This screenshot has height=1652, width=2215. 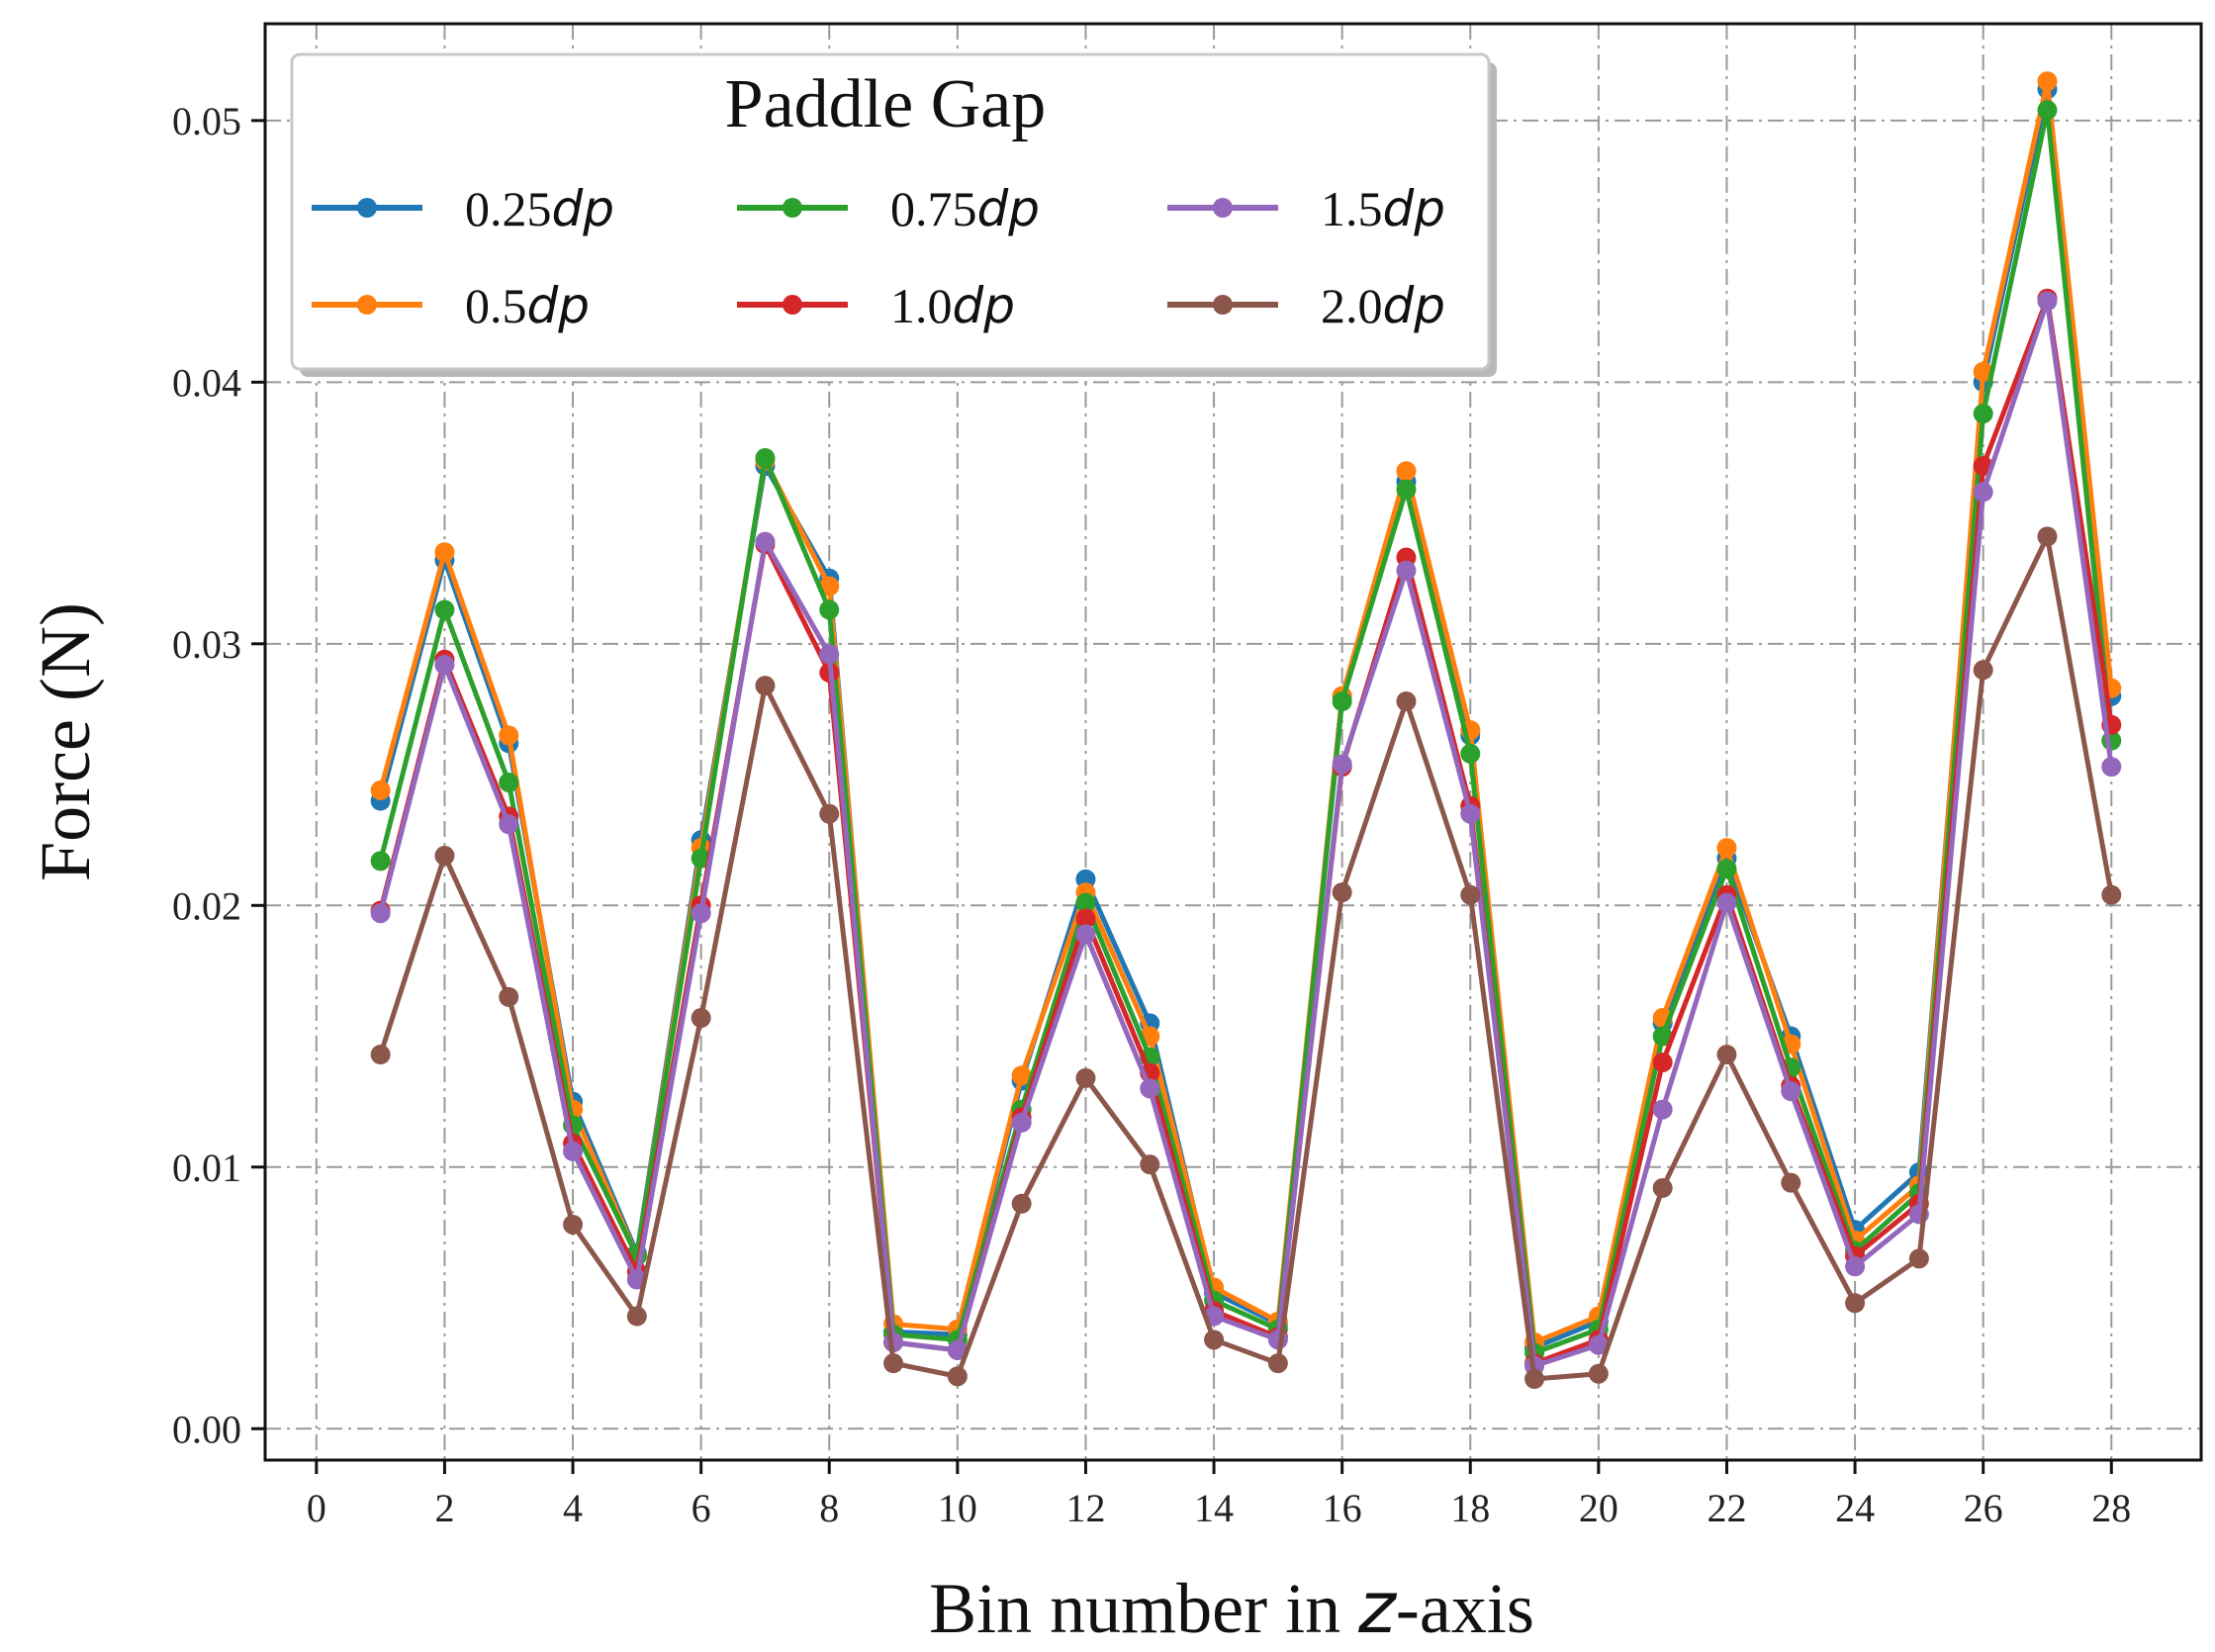 What do you see at coordinates (1726, 1508) in the screenshot?
I see `x-tick-label: 22` at bounding box center [1726, 1508].